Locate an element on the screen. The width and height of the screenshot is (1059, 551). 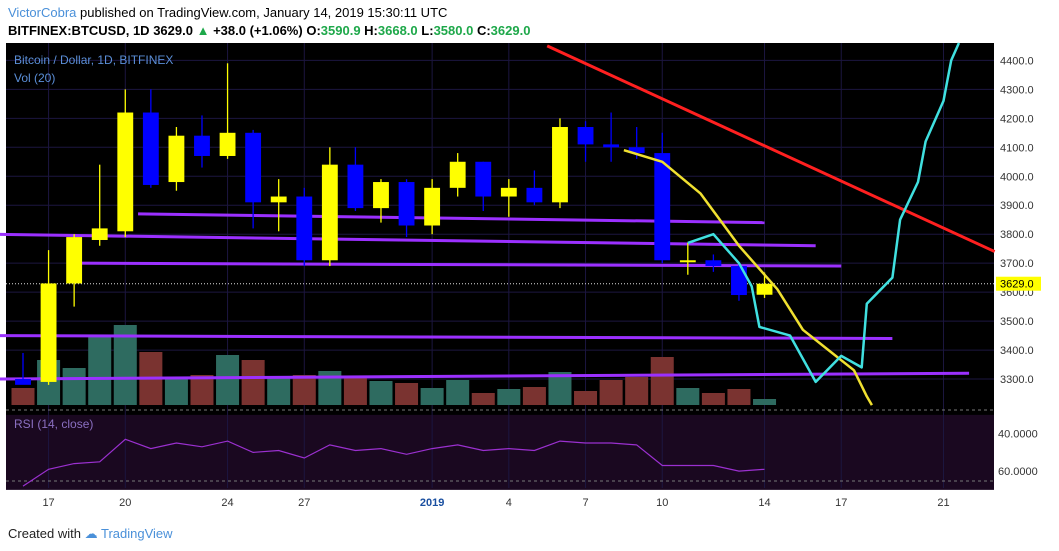
y-tick-label: 3800.0 is located at coordinates (1017, 235).